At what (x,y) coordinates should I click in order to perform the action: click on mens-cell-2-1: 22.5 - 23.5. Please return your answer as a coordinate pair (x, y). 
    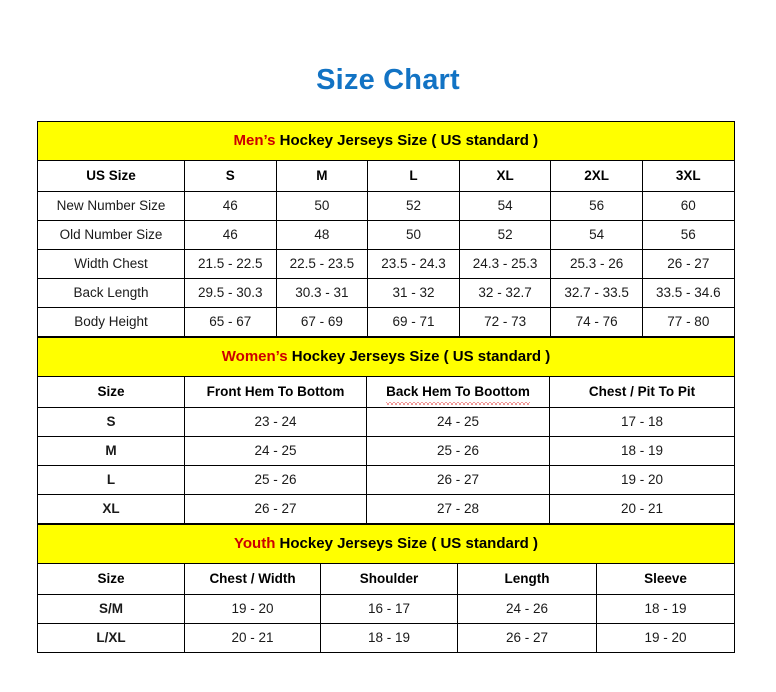
    Looking at the image, I should click on (322, 264).